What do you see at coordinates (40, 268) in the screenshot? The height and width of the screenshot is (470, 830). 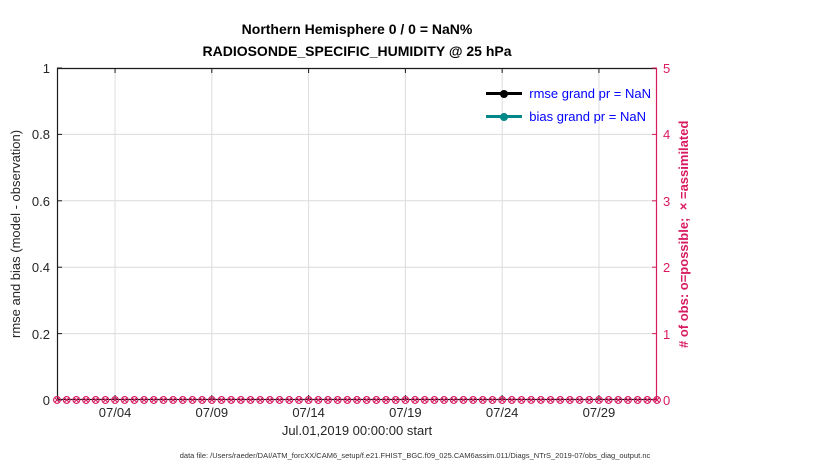 I see `left-y-tick-label: 0.4` at bounding box center [40, 268].